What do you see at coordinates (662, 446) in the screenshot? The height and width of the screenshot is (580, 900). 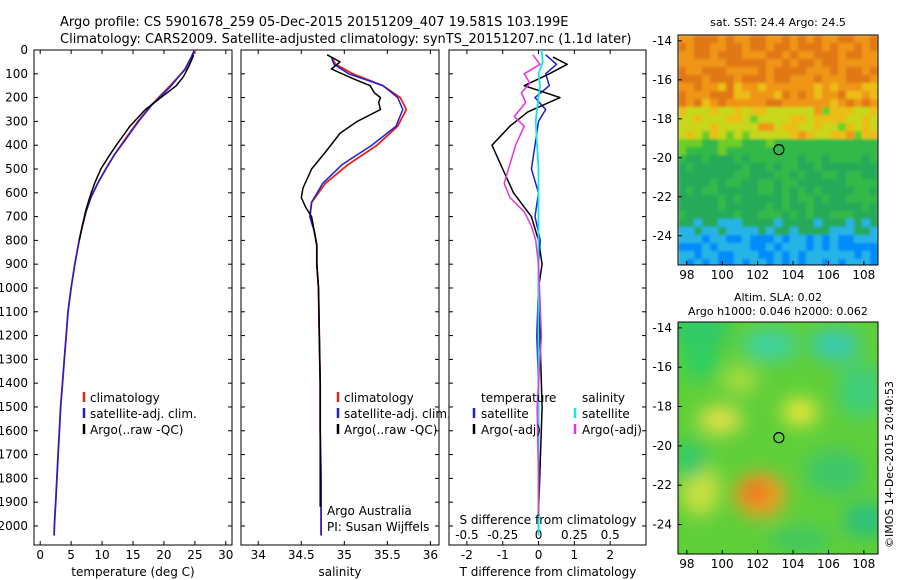 I see `lat-tick-label: -20` at bounding box center [662, 446].